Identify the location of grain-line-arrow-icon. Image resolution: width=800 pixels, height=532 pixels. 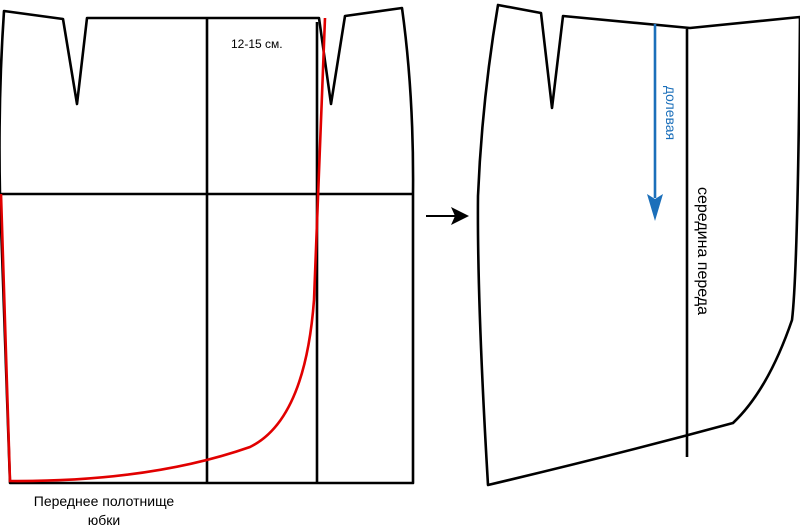
(655, 122).